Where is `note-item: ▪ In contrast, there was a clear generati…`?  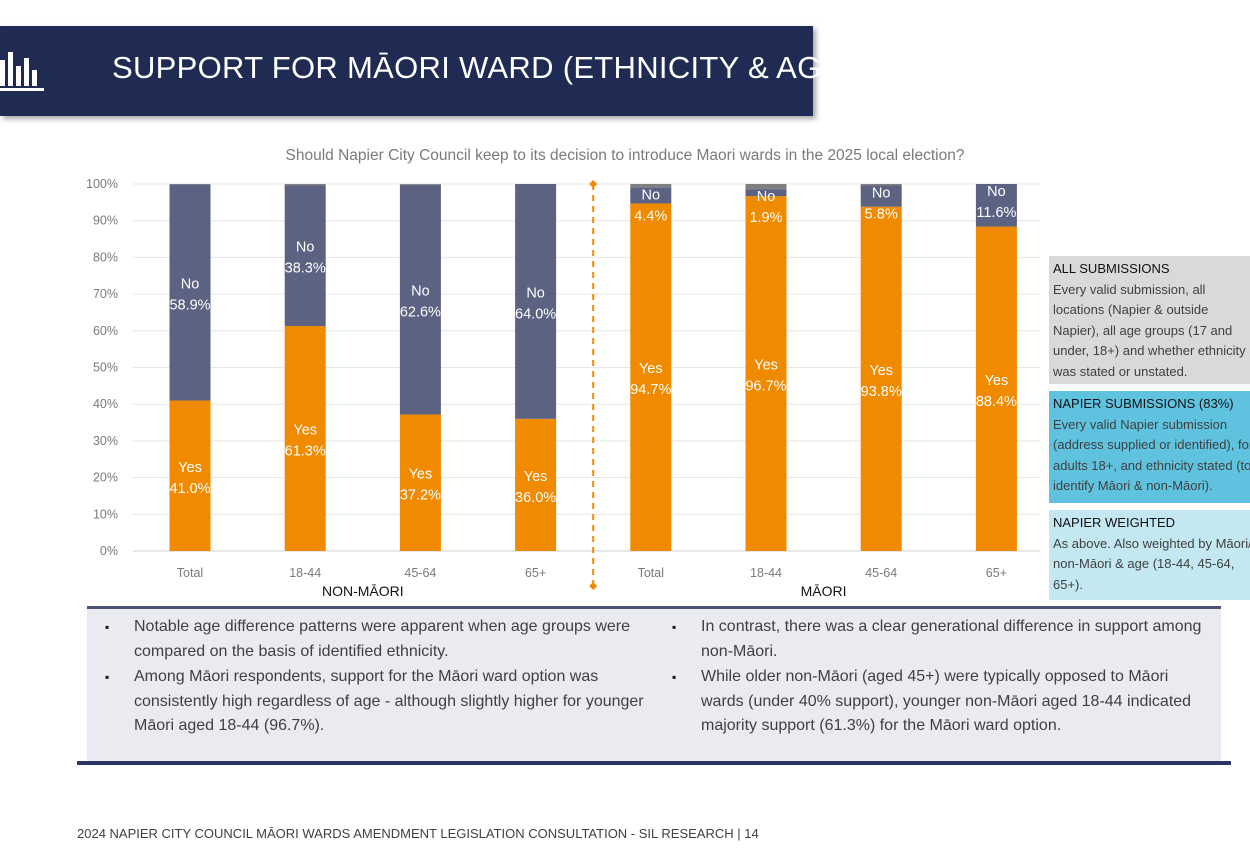 note-item: ▪ In contrast, there was a clear generati… is located at coordinates (942, 639).